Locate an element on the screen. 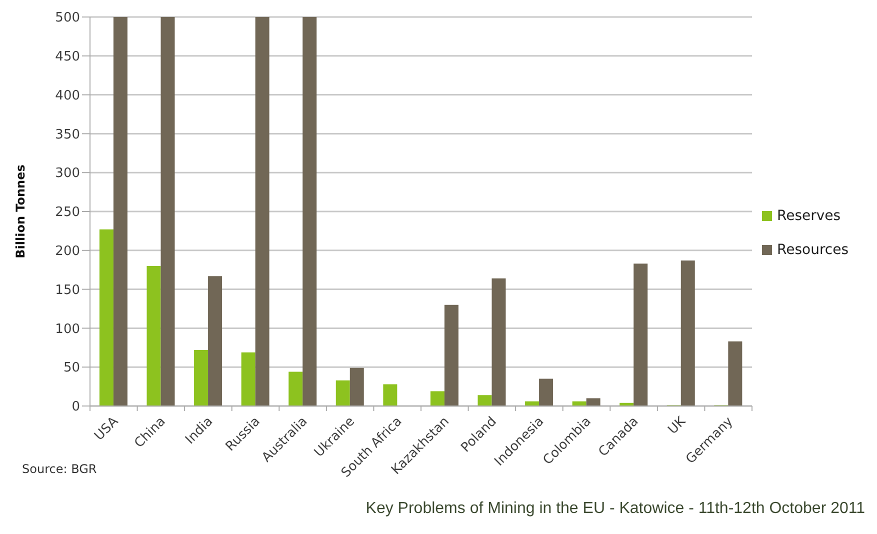 Image resolution: width=877 pixels, height=534 pixels. text: Key Problems of Mining in the EU - Katowice - 11th-12th October 2011 is located at coordinates (615, 509).